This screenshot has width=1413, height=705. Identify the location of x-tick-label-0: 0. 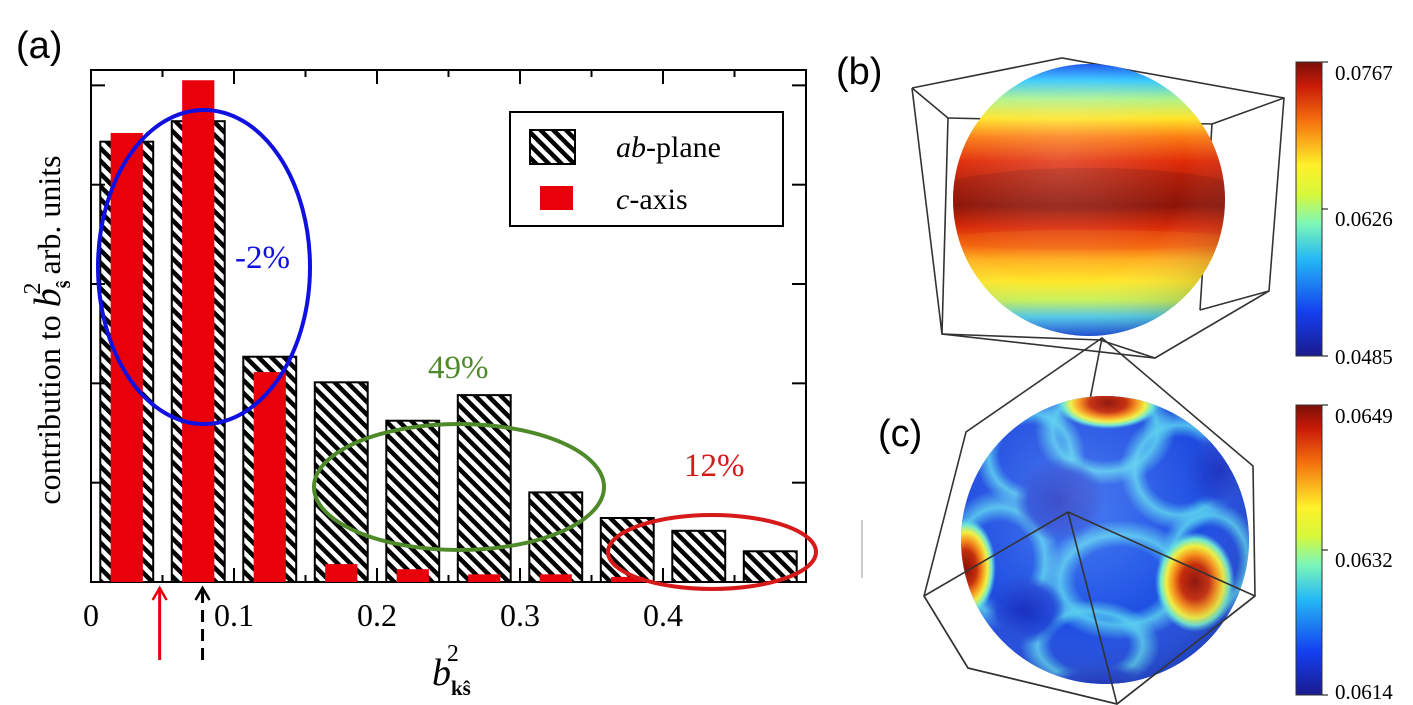
(91, 615).